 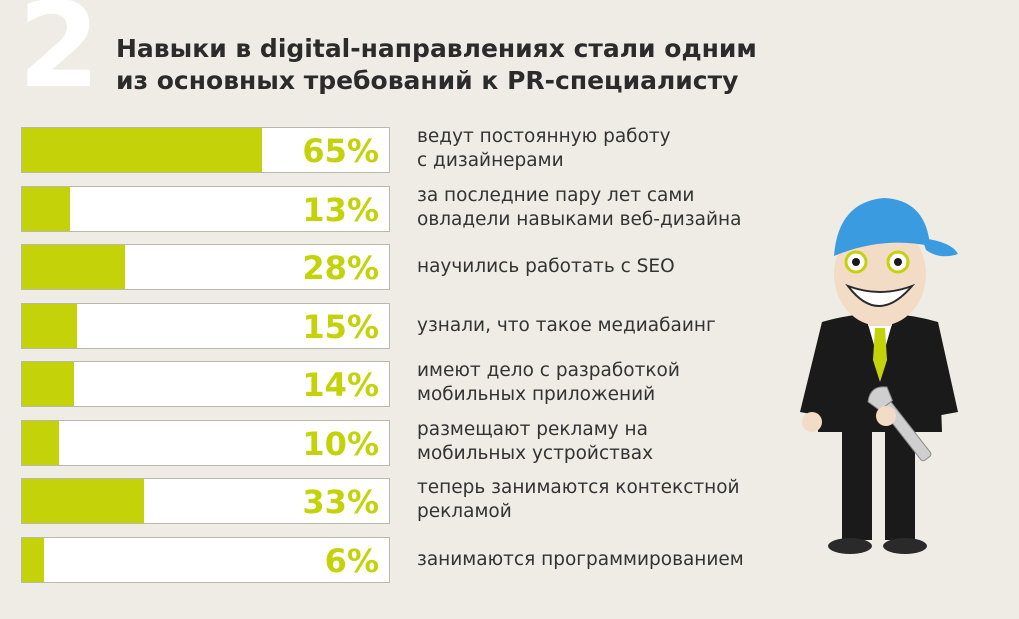 What do you see at coordinates (205, 325) in the screenshot?
I see `bar-track: 15%` at bounding box center [205, 325].